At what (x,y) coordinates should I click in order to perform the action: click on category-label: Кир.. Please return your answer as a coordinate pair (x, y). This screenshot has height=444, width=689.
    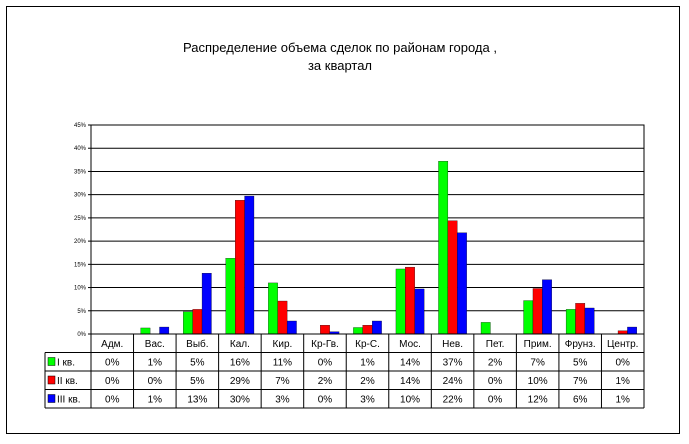
    Looking at the image, I should click on (283, 344).